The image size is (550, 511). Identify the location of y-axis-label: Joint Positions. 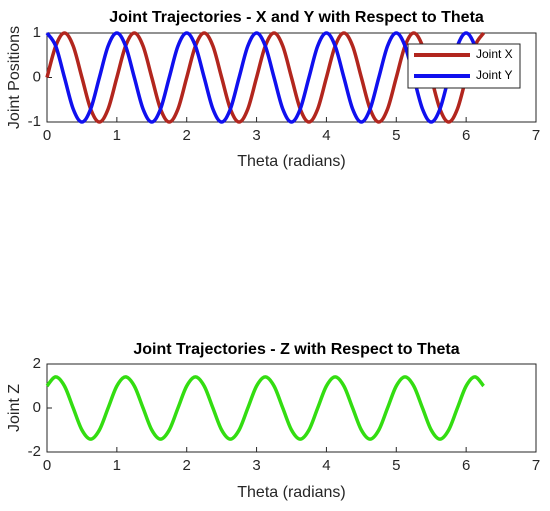
(14, 77).